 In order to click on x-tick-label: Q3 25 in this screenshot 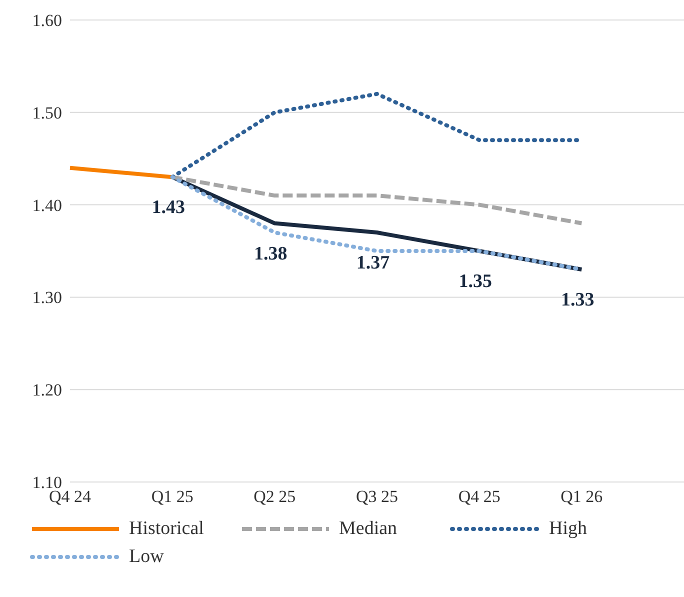, I will do `click(377, 496)`.